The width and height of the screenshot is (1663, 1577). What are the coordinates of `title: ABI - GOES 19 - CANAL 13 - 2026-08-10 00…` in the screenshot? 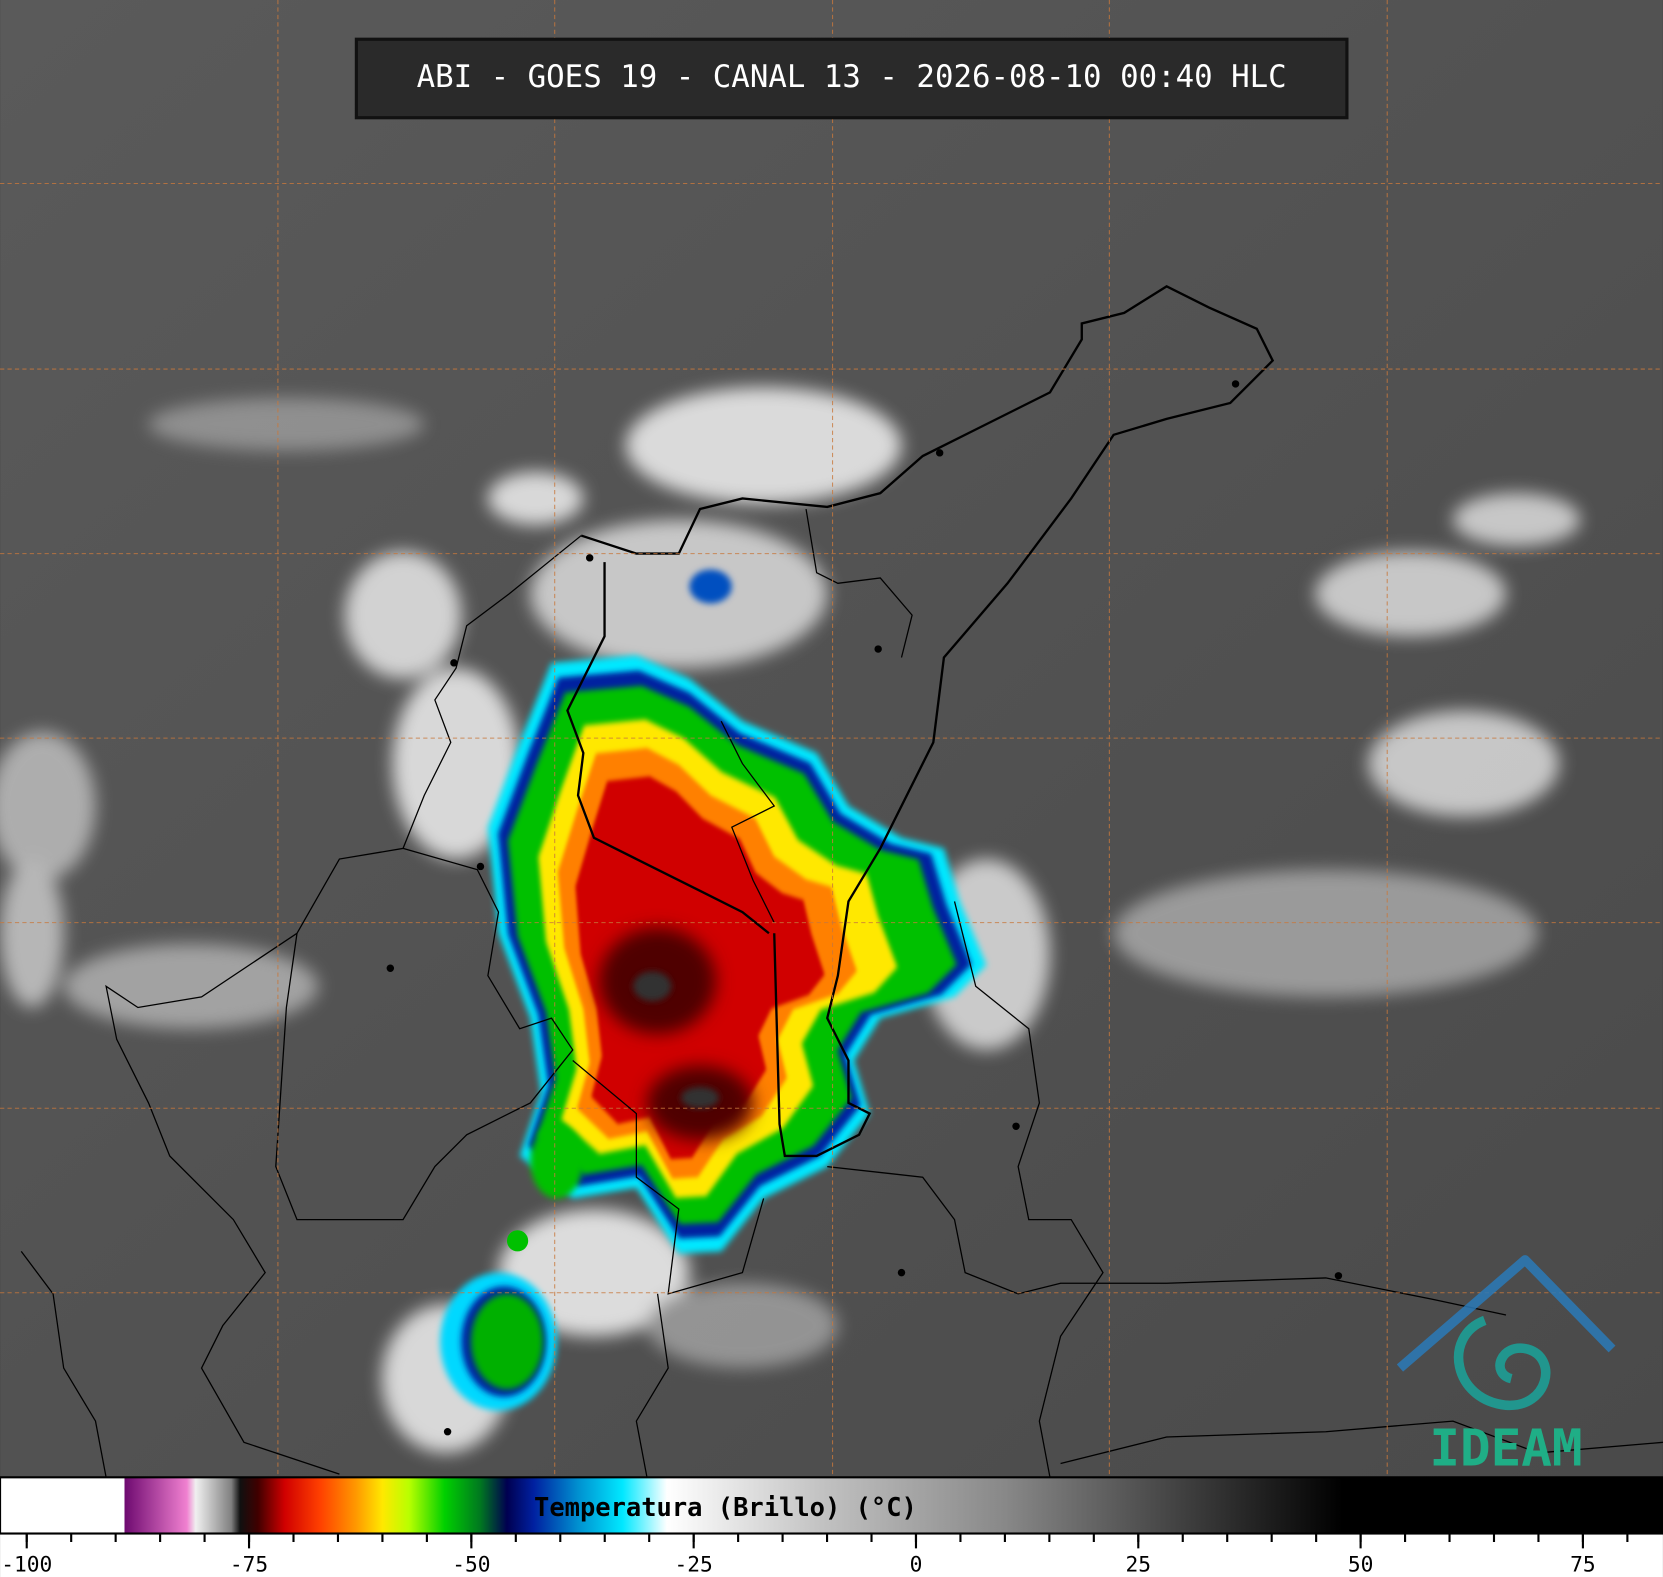 It's located at (852, 77).